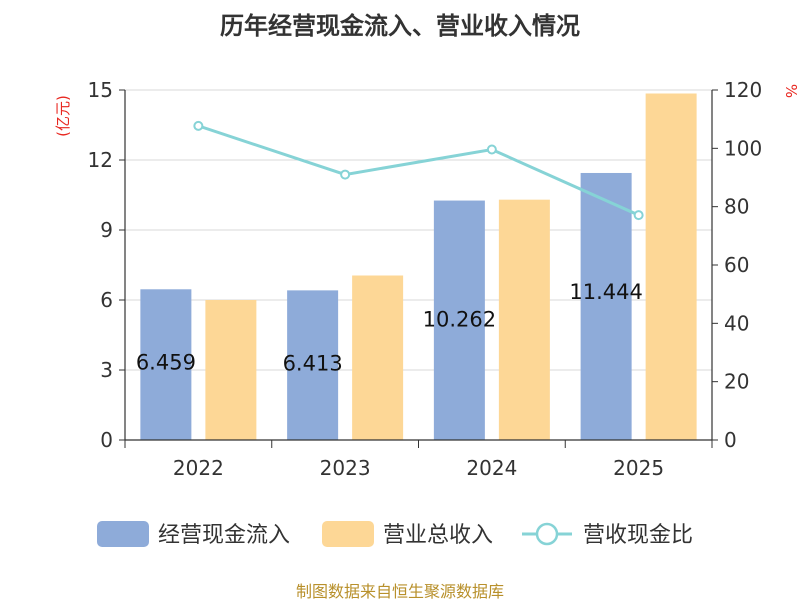 Image resolution: width=800 pixels, height=602 pixels. Describe the element at coordinates (348, 534) in the screenshot. I see `legend-swatch-revenue` at that location.